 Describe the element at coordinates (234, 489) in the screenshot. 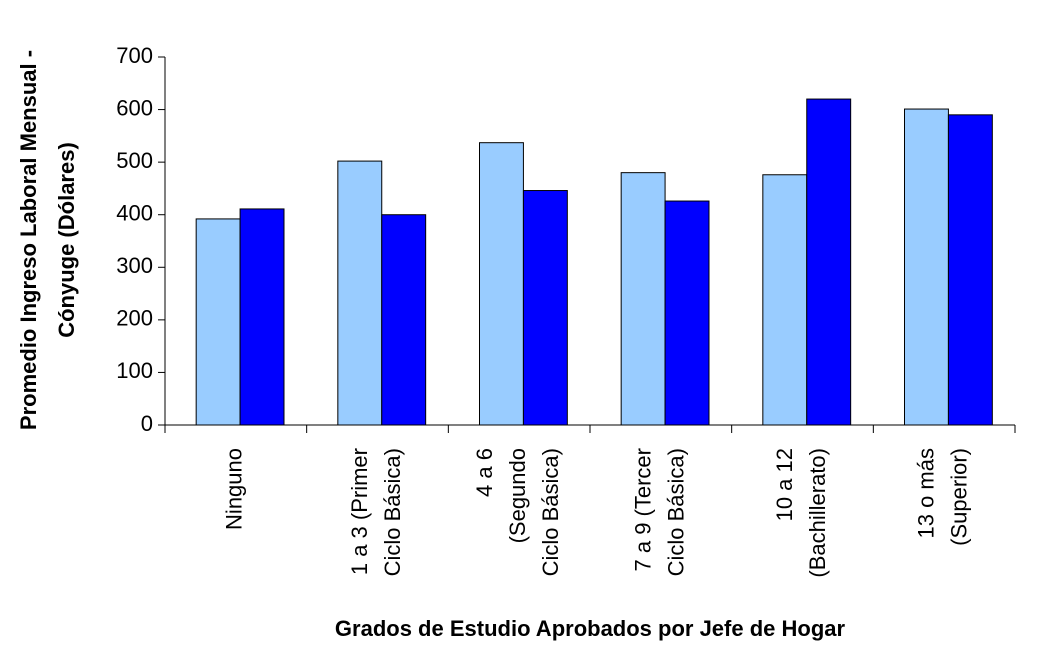

I see `x-tick-label: Ninguno` at that location.